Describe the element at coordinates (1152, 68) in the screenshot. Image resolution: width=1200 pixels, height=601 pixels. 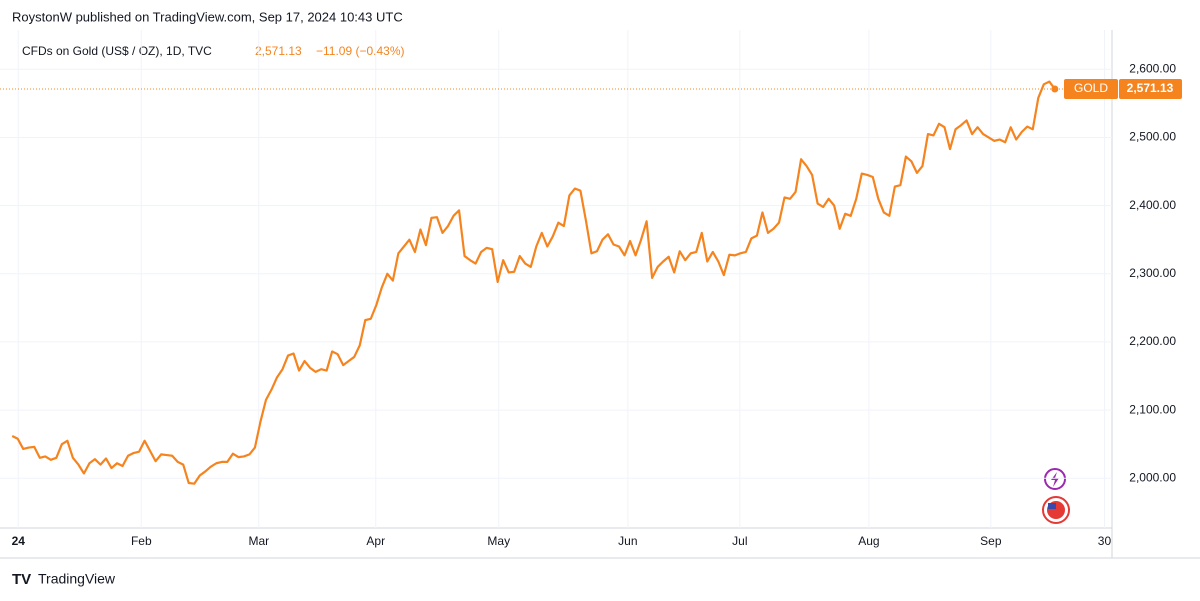
I see `y-tick-label: 2,600.00` at that location.